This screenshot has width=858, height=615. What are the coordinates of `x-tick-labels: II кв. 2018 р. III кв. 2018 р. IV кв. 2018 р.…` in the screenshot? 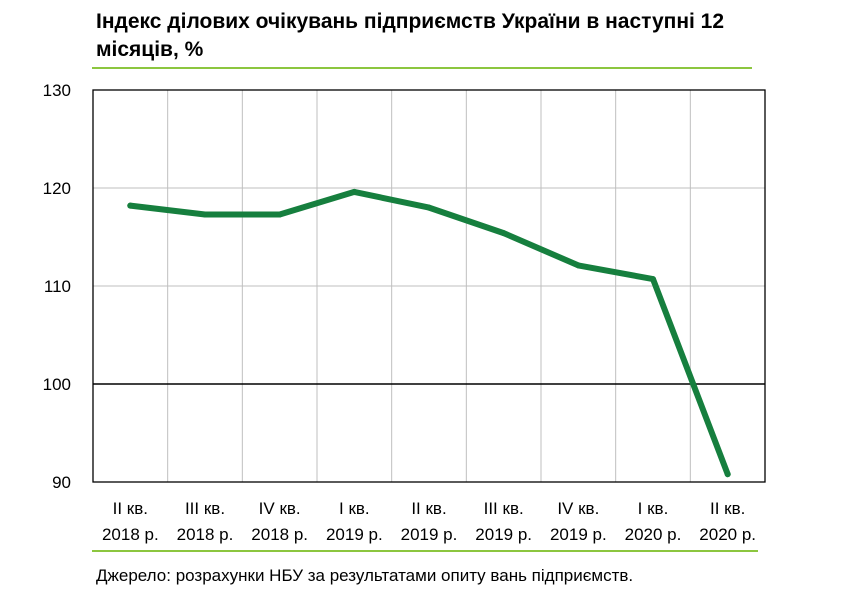 It's located at (429, 521).